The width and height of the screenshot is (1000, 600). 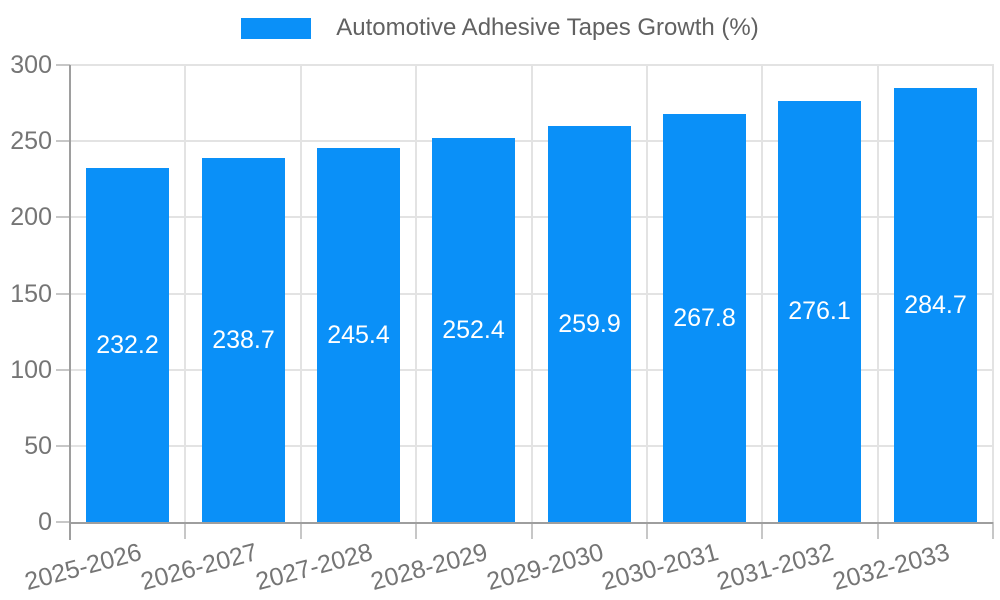 I want to click on bar-value-label: 284.7, so click(x=935, y=304).